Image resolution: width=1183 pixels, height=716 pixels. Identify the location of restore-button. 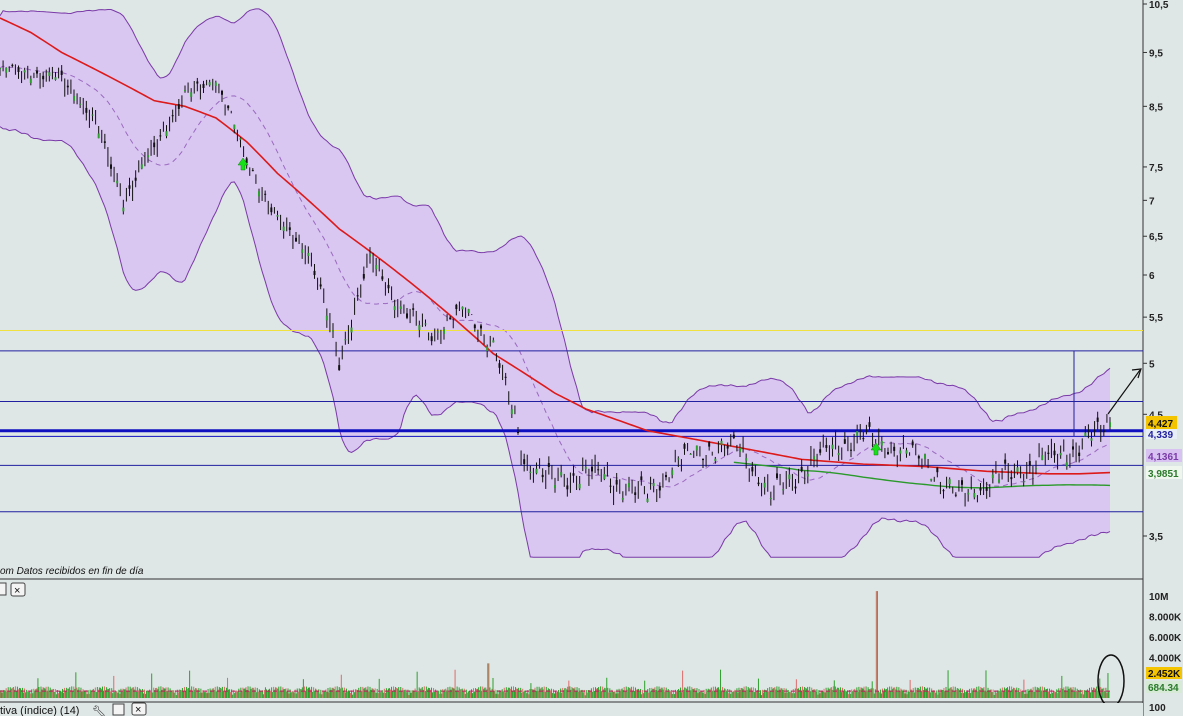
(3, 589).